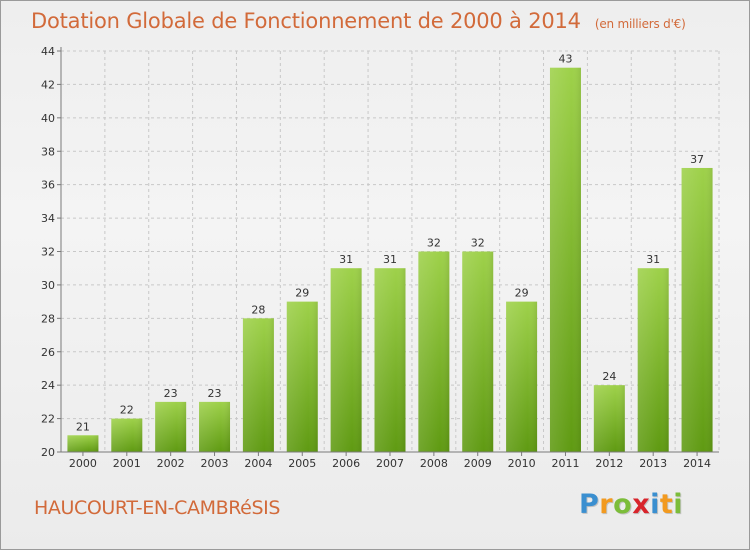 This screenshot has width=750, height=550. Describe the element at coordinates (171, 463) in the screenshot. I see `x-tick-label: 2002` at that location.